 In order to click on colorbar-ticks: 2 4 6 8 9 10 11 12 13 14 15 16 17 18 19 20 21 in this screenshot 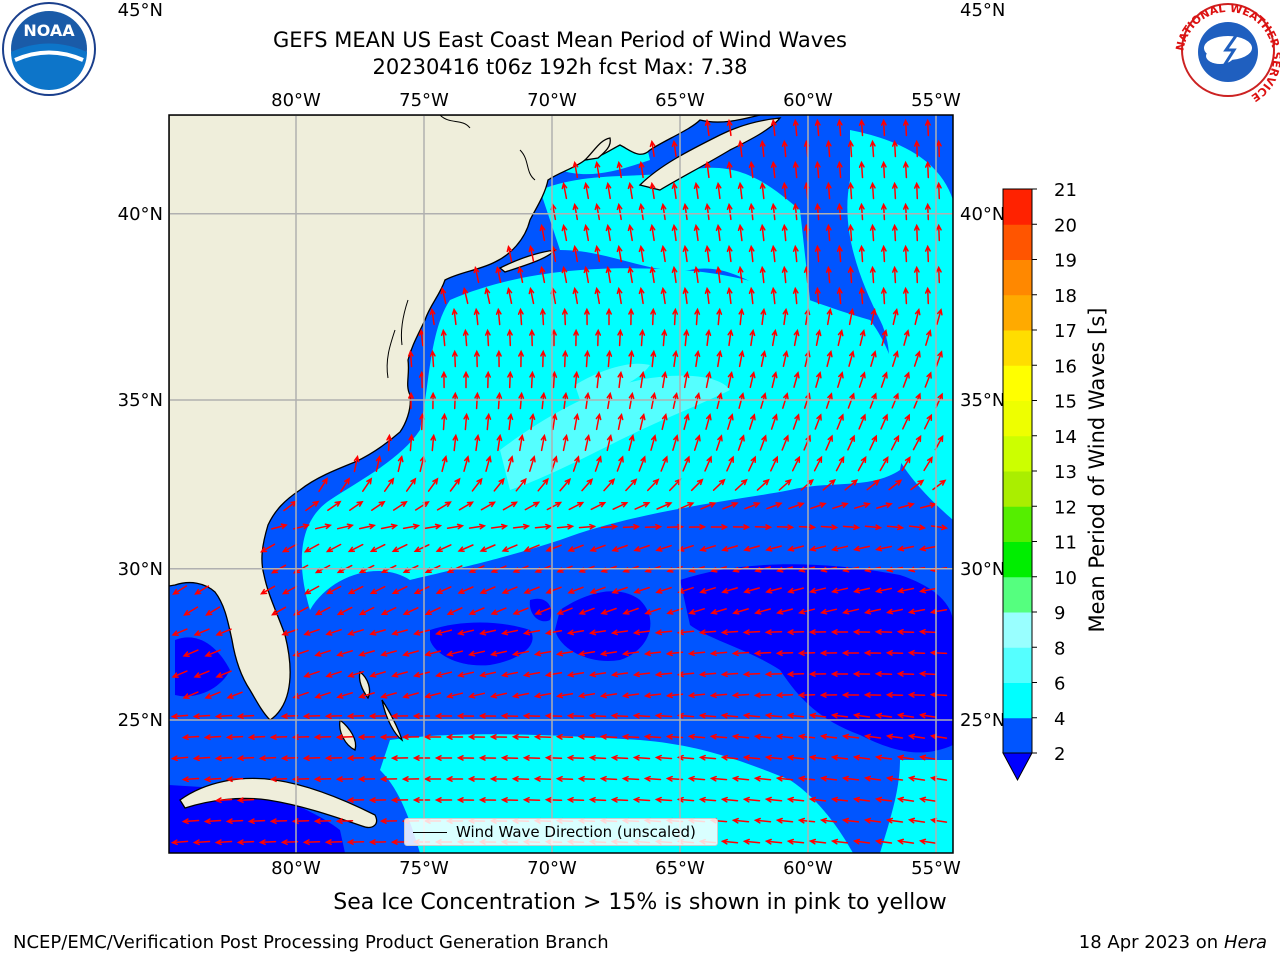, I will do `click(1054, 472)`.